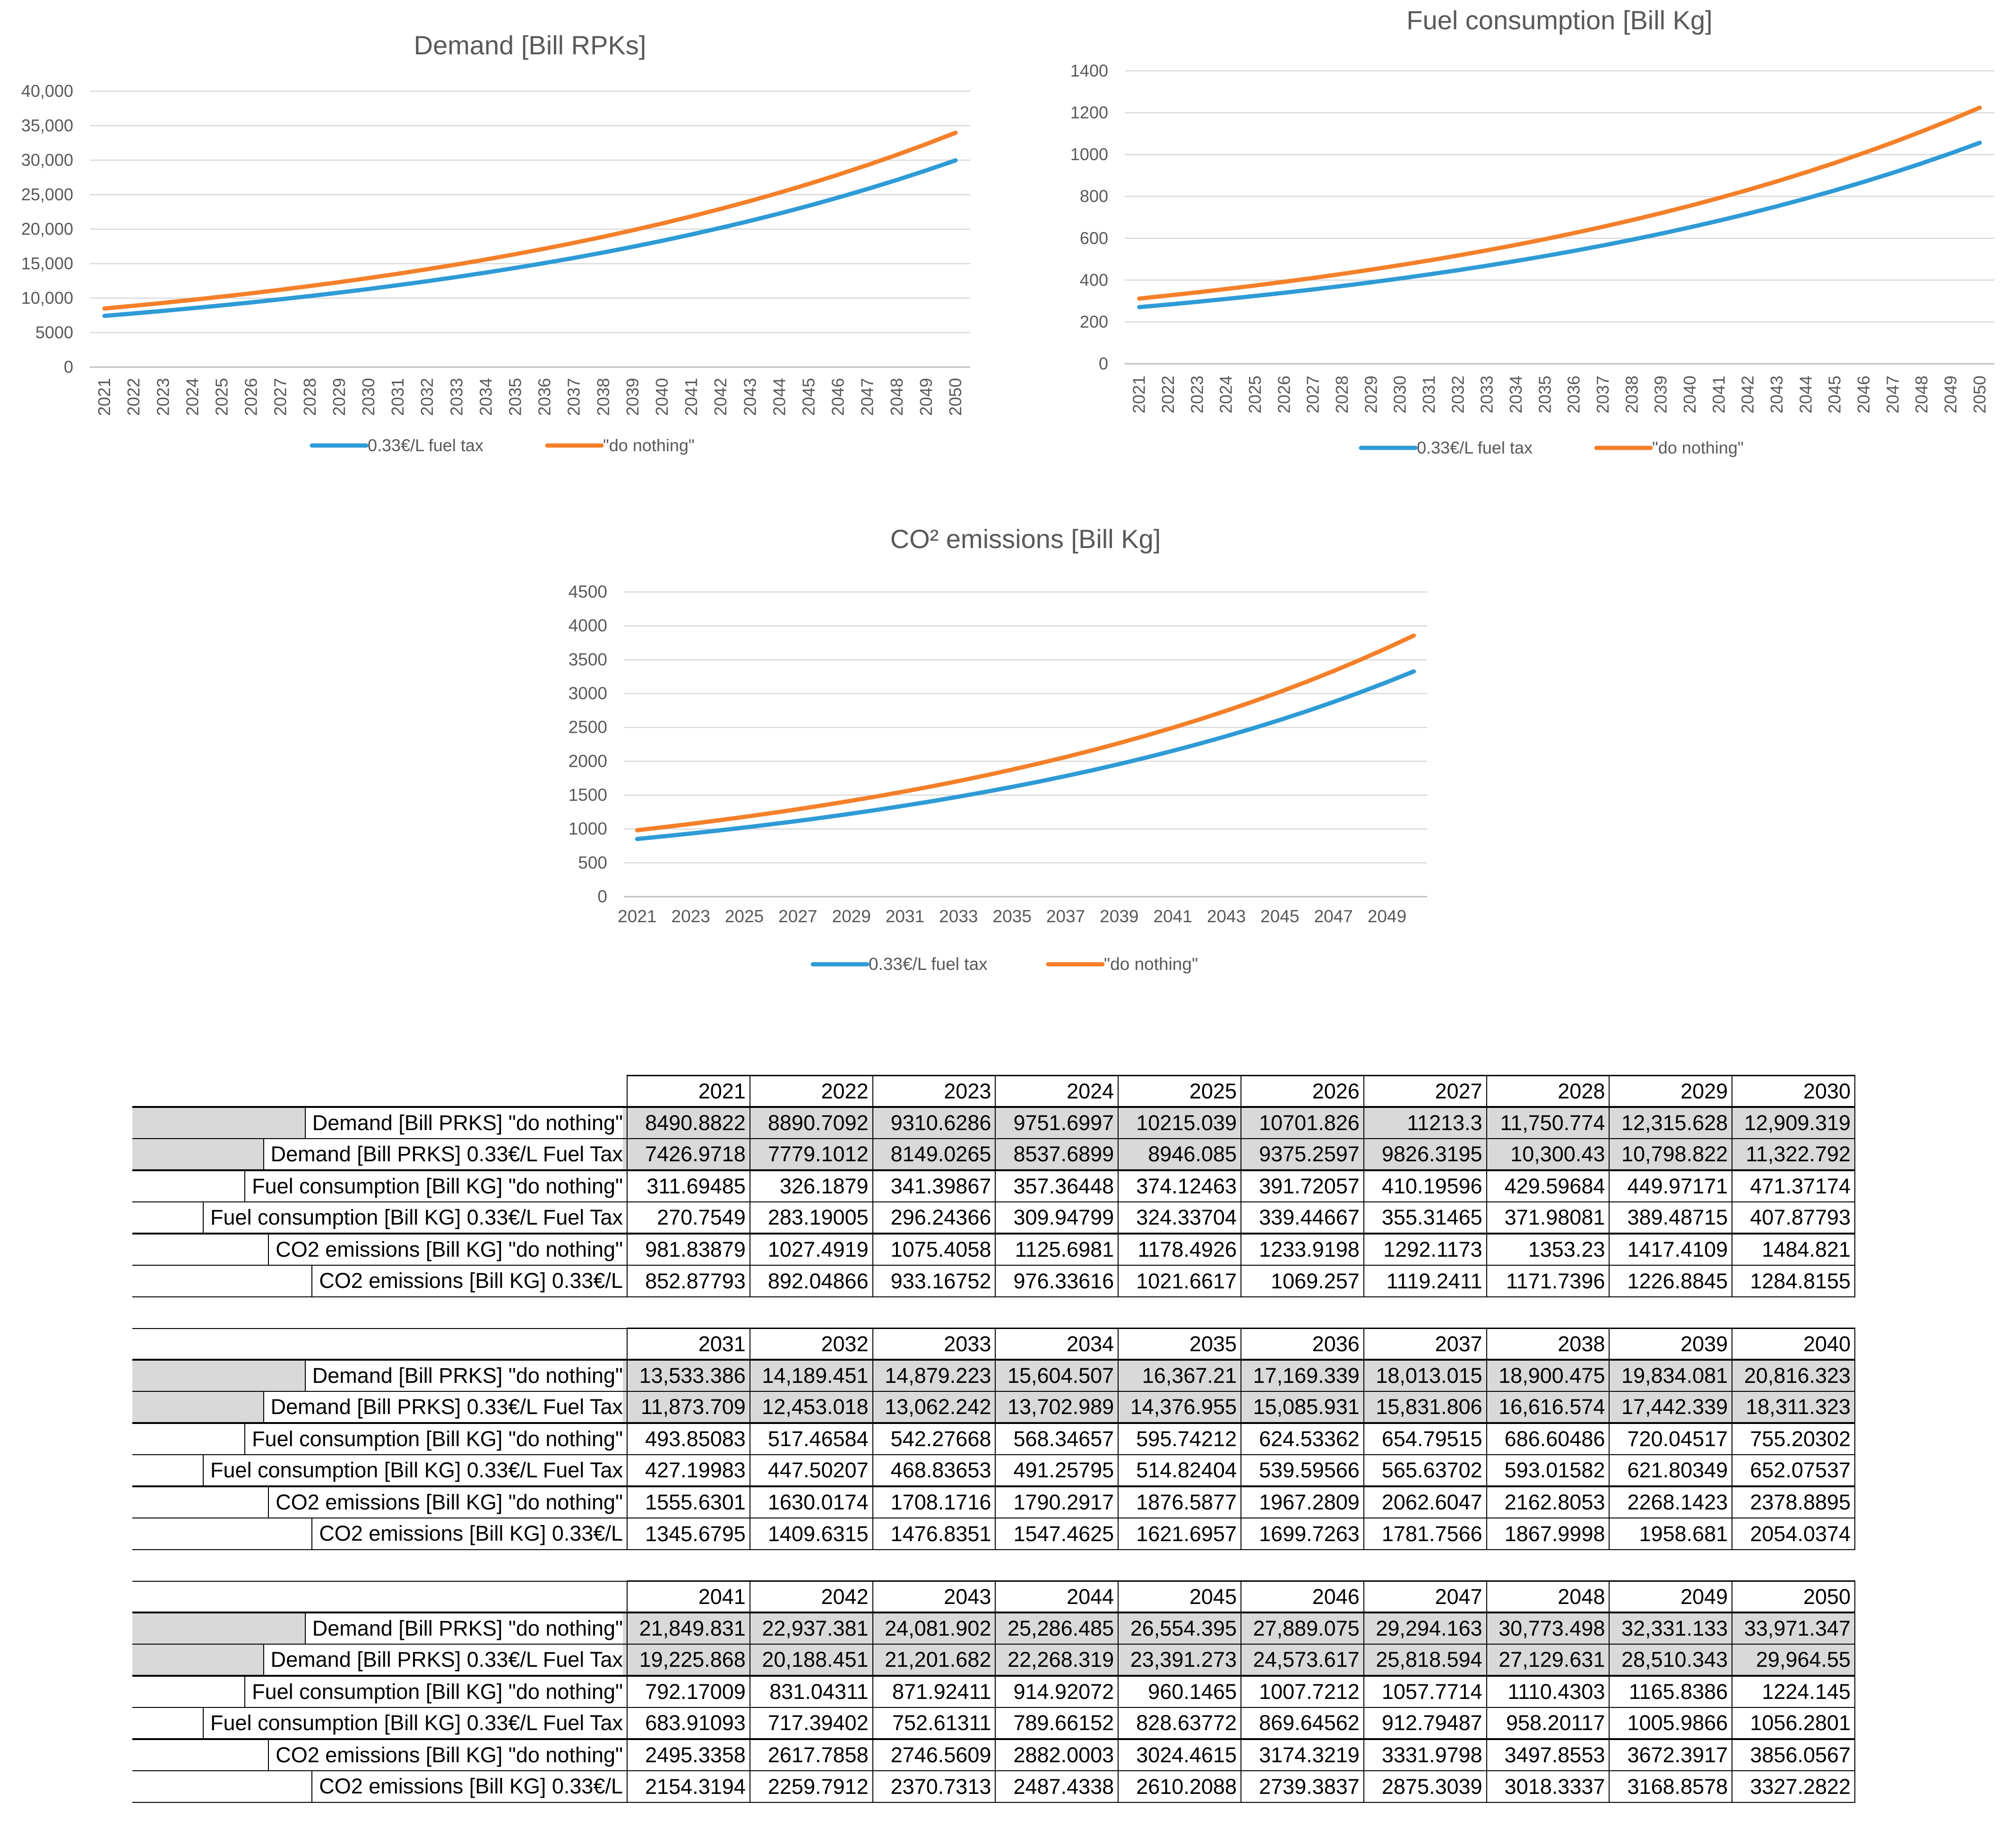  What do you see at coordinates (1196, 395) in the screenshot?
I see `fuel-x-tick-label: 2023` at bounding box center [1196, 395].